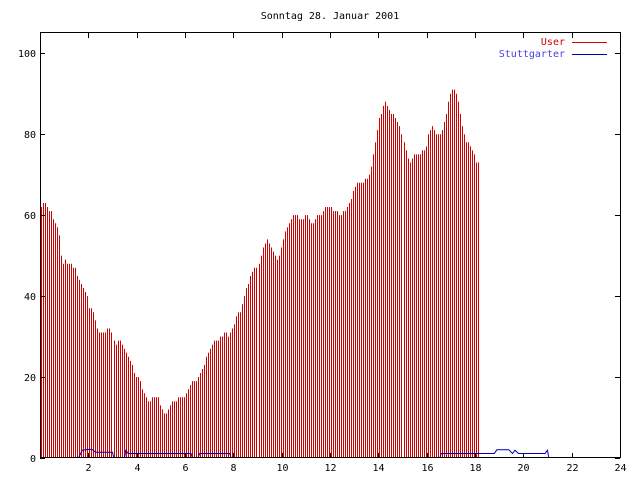 The height and width of the screenshot is (480, 640). I want to click on x-tick-label: 8, so click(233, 468).